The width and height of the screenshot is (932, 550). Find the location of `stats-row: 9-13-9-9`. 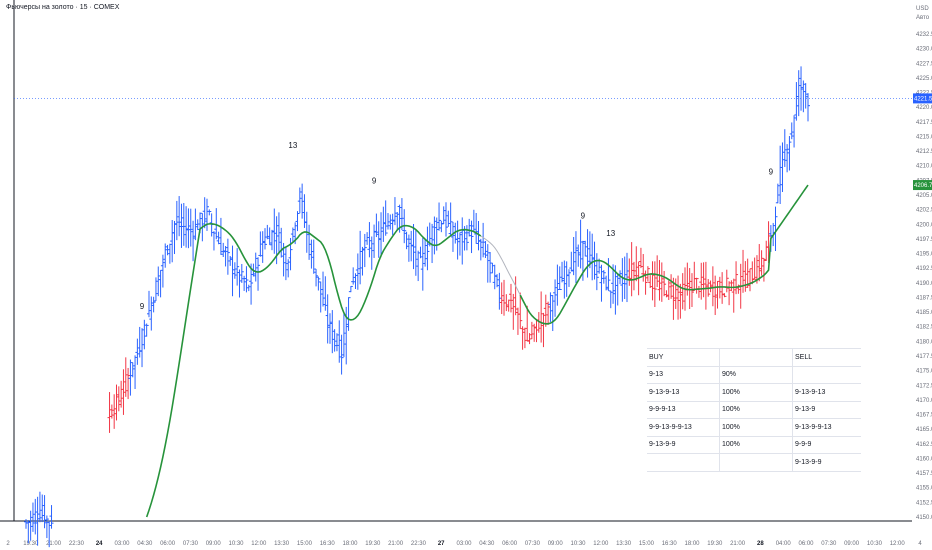

stats-row: 9-13-9-9 is located at coordinates (754, 462).